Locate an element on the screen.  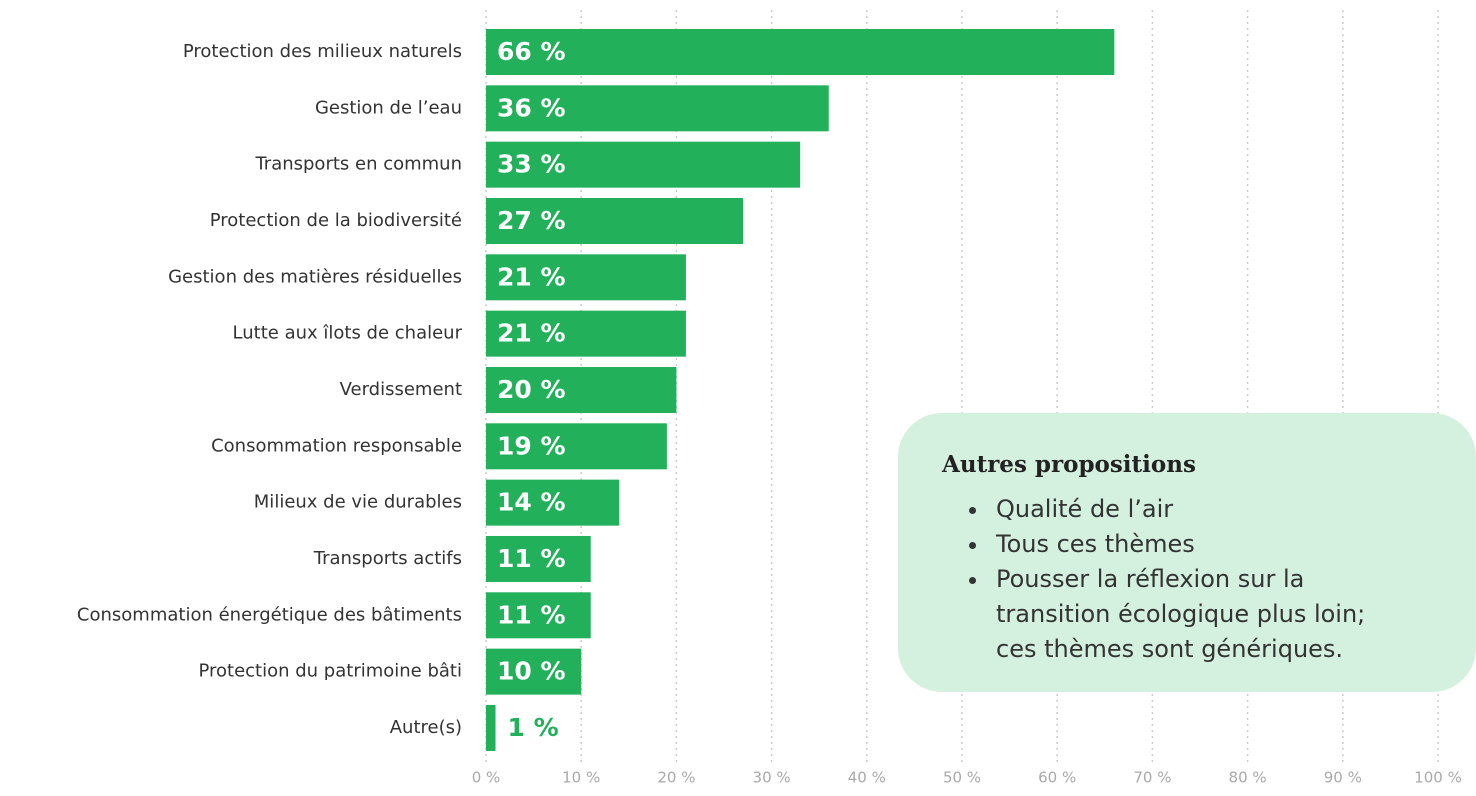
x-tick-label: 60 % is located at coordinates (1057, 778).